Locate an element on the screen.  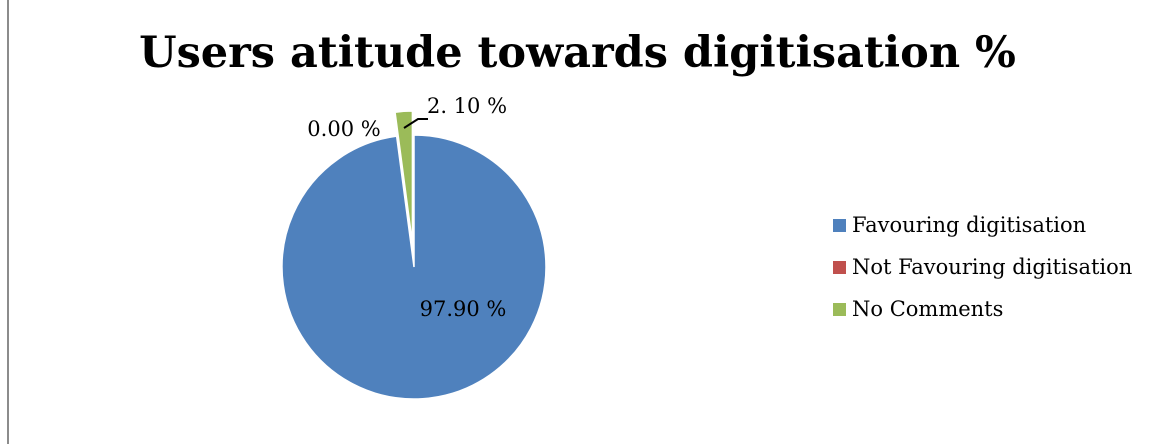
chart-title: Users atitude towards digitisation % is located at coordinates (577, 53).